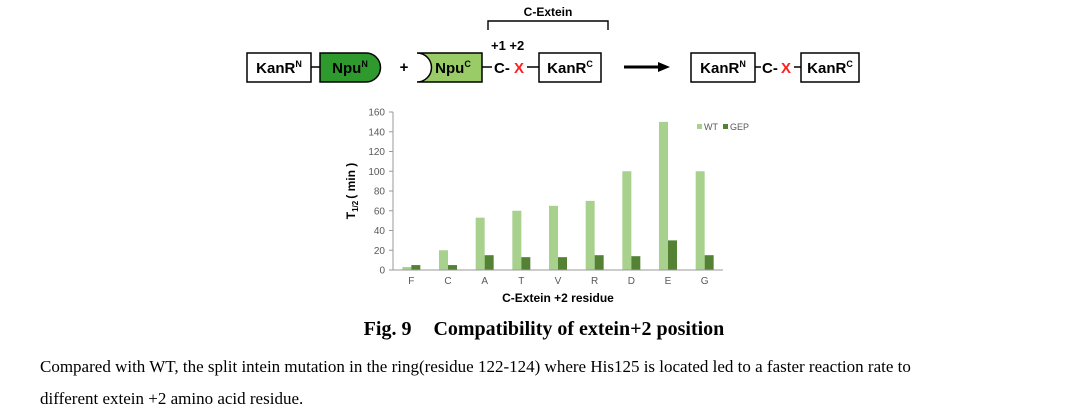  Describe the element at coordinates (548, 25) in the screenshot. I see `c-extein-bracket` at that location.